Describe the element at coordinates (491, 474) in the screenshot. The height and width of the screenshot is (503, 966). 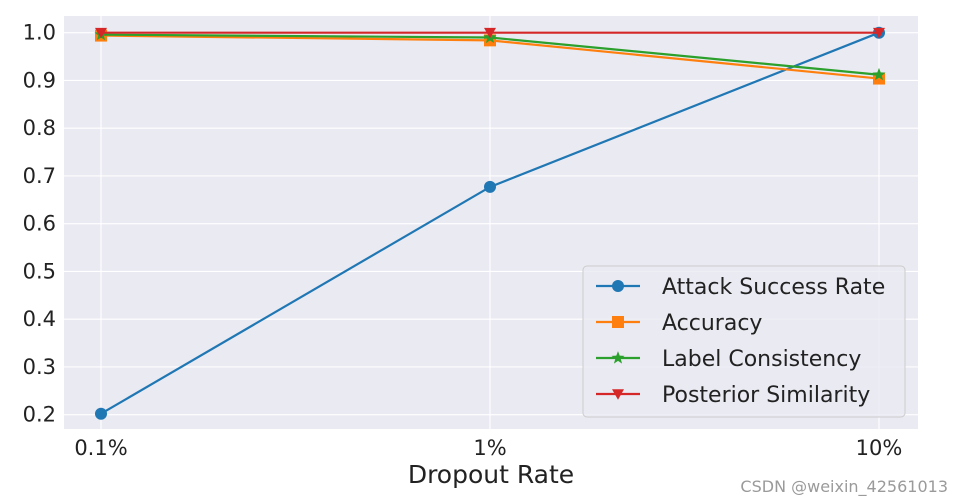
I see `x-axis-label: Dropout Rate` at that location.